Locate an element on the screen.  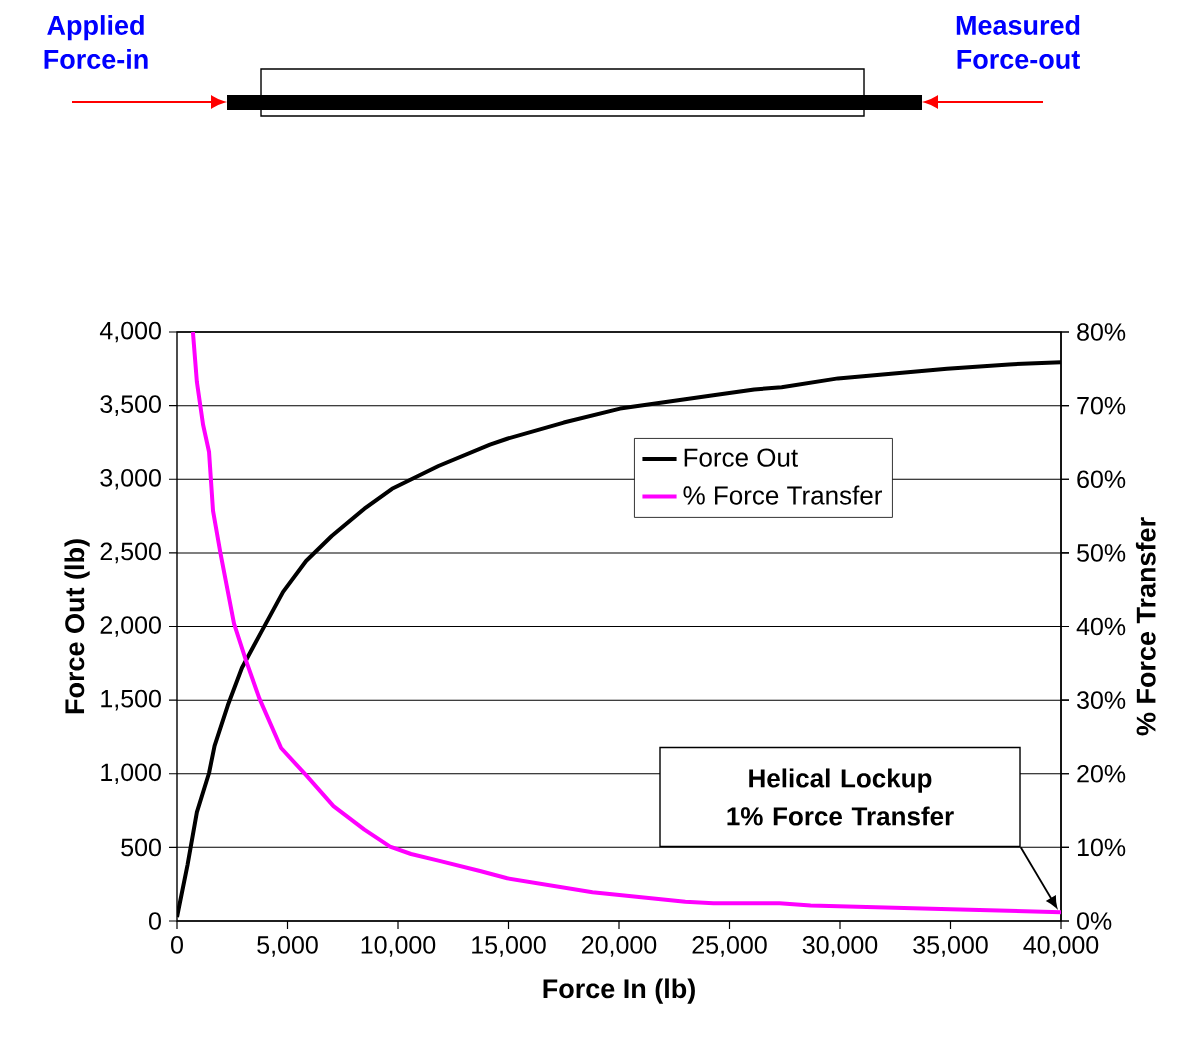
x-tick-label: 10,000 is located at coordinates (398, 946).